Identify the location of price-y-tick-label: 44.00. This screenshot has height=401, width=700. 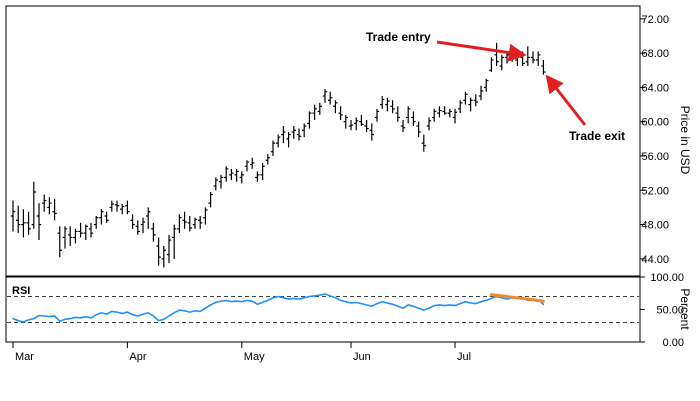
(655, 260).